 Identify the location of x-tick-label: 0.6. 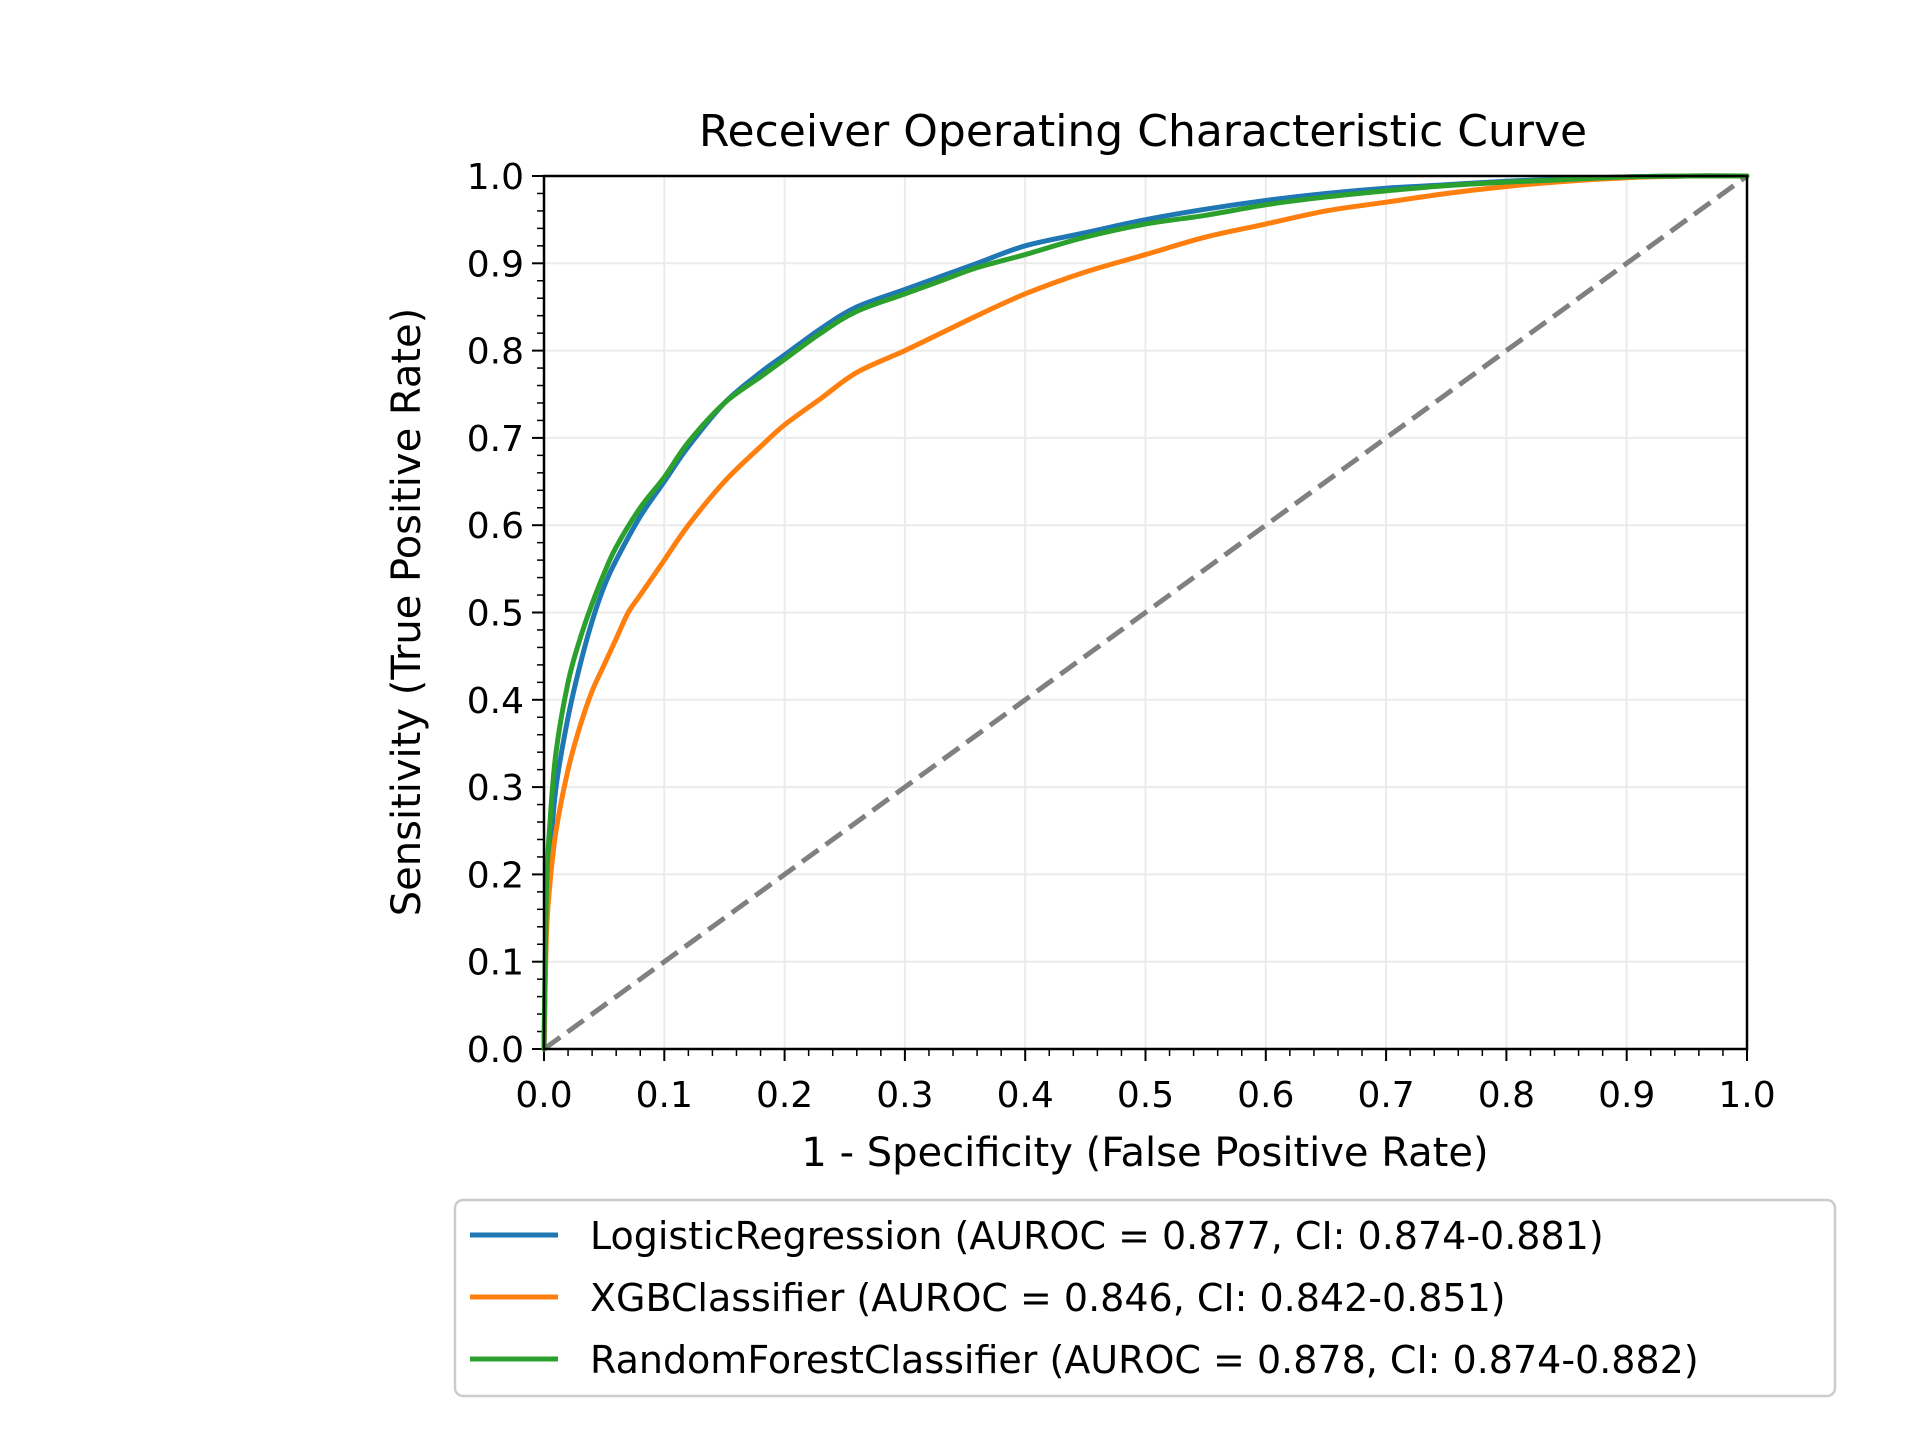
(1265, 1095).